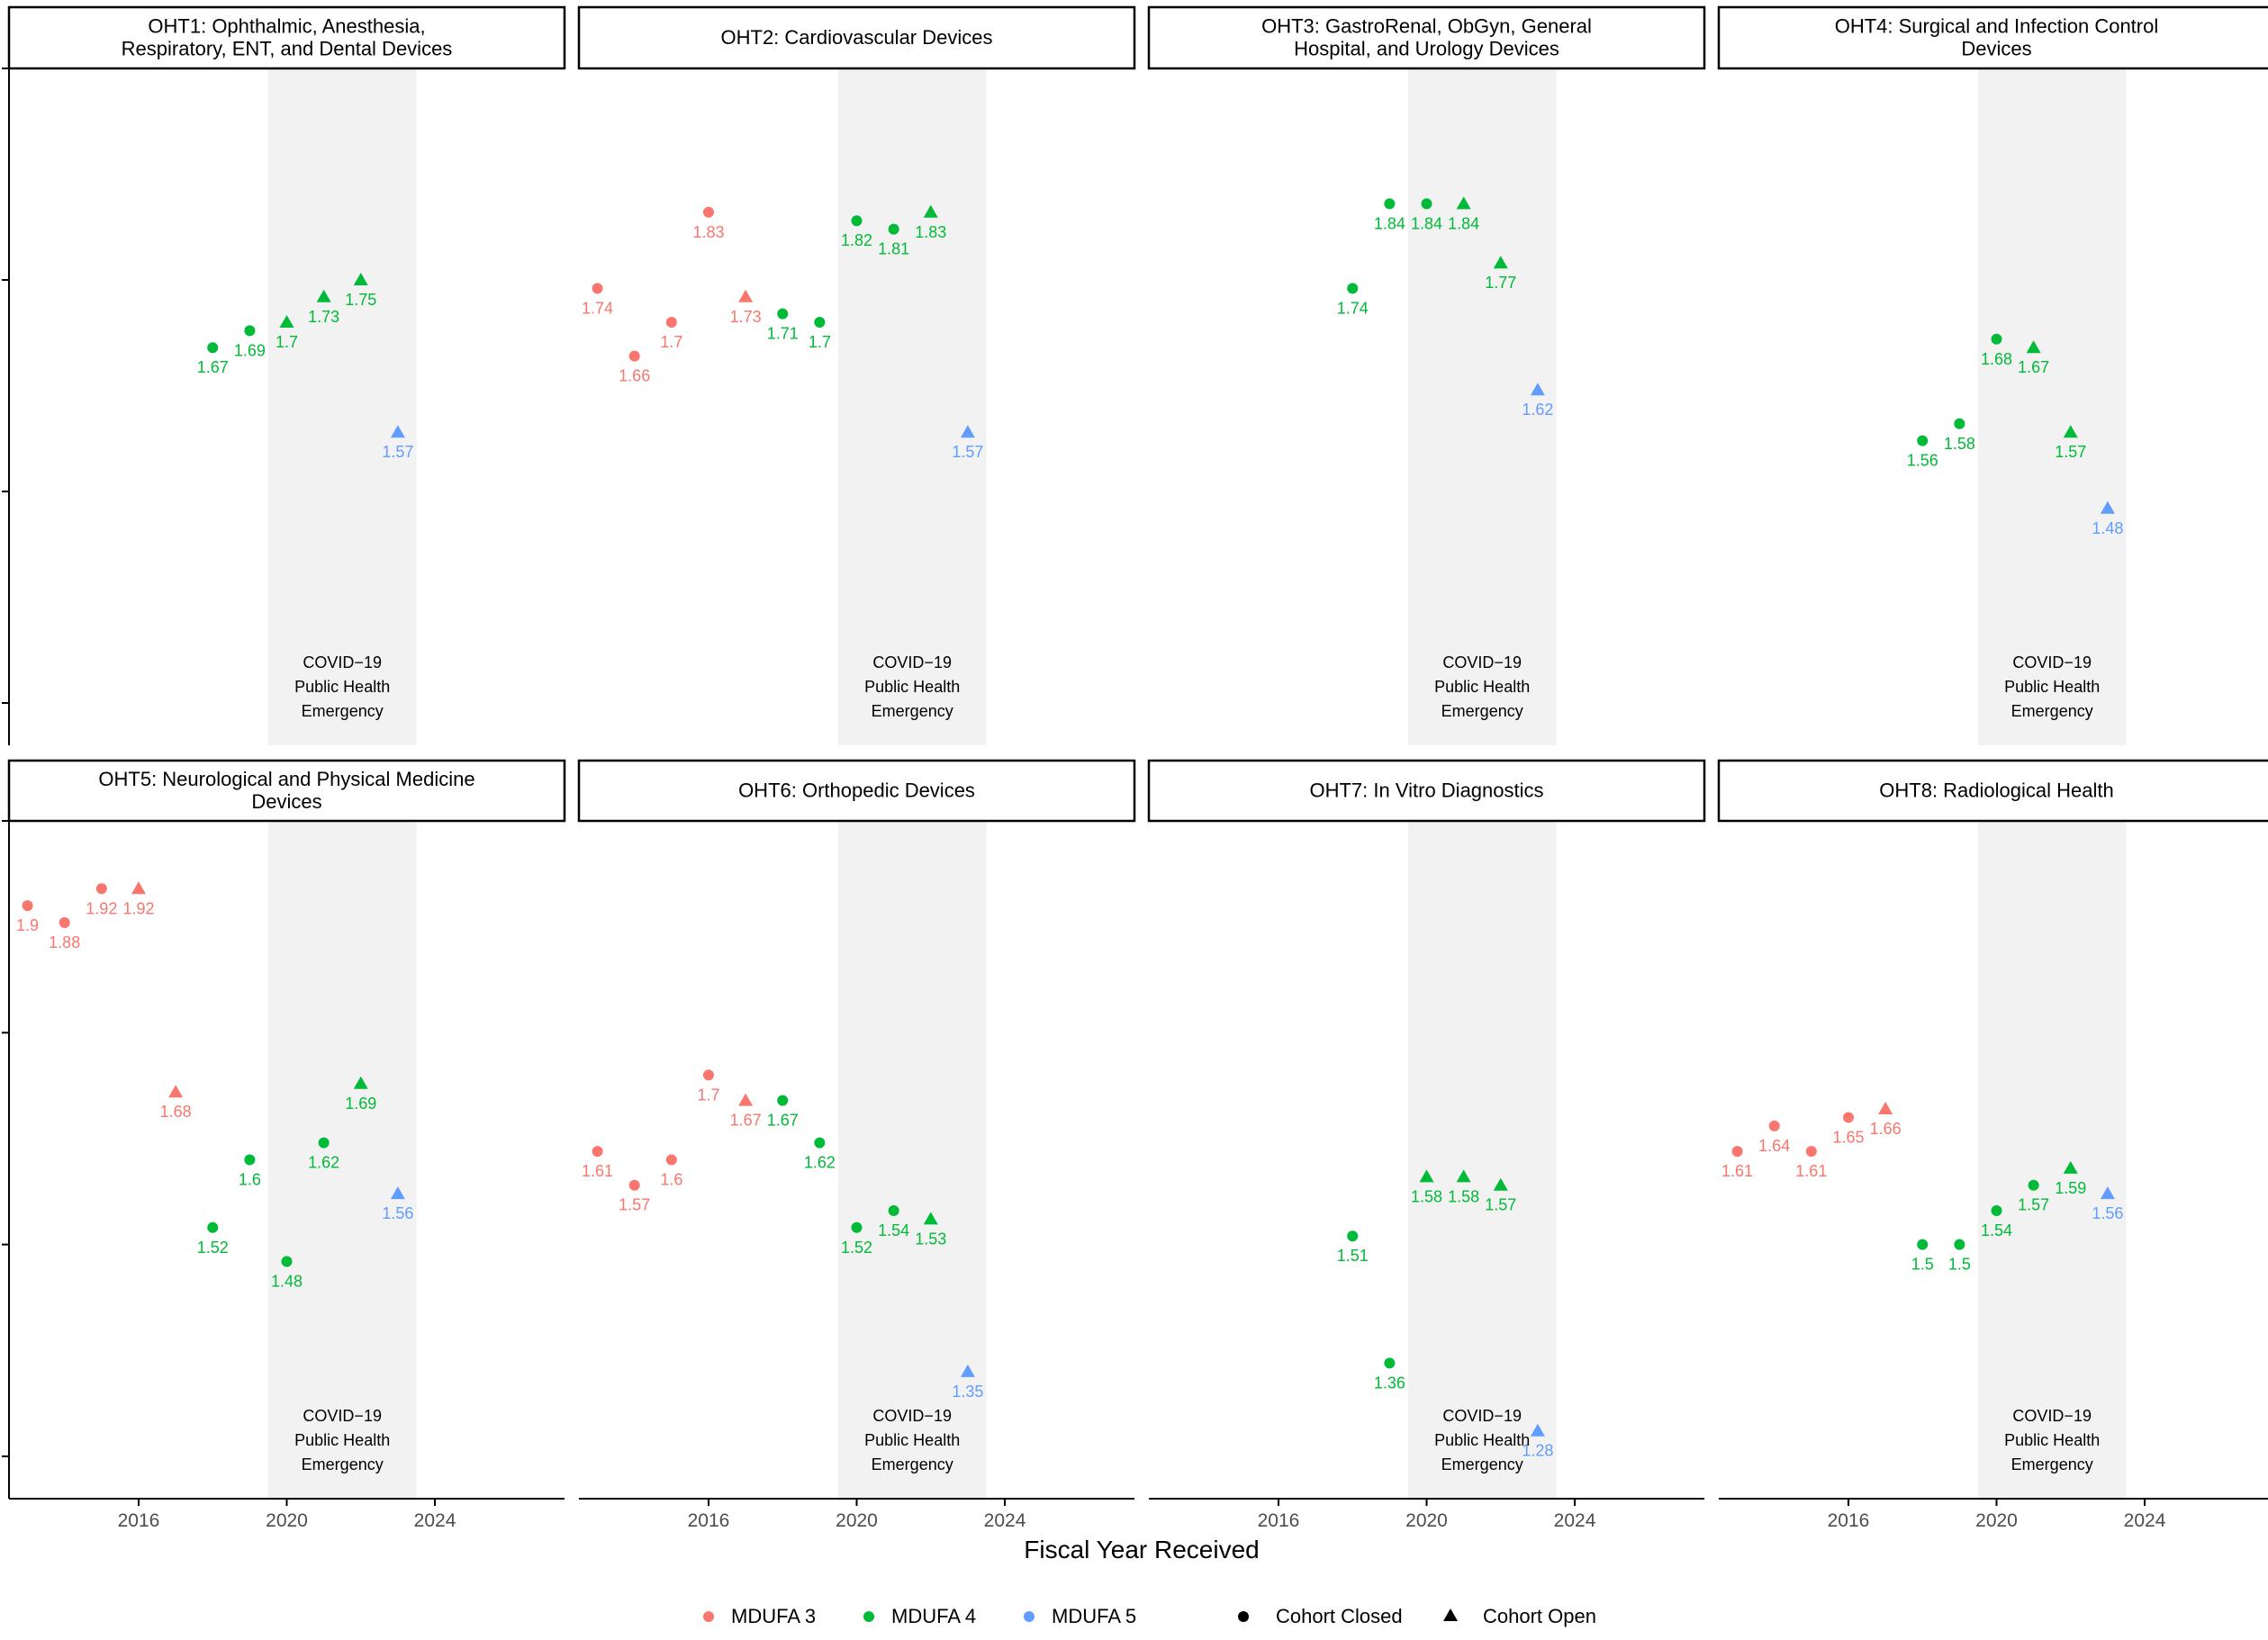  Describe the element at coordinates (1922, 461) in the screenshot. I see `data-label: 1.56` at that location.